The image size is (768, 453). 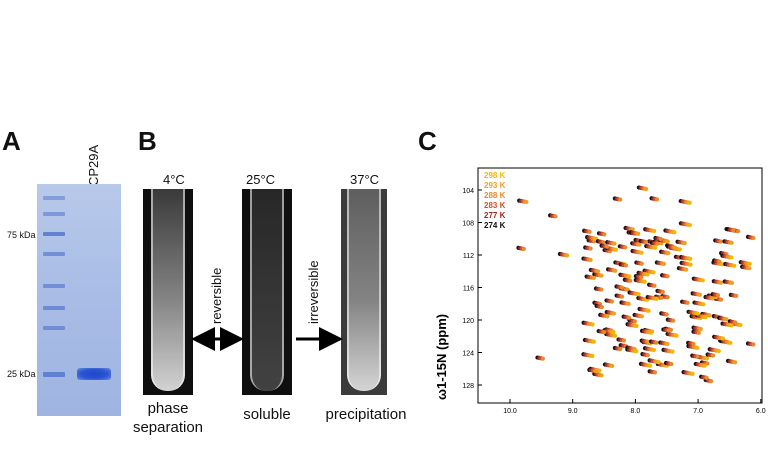 What do you see at coordinates (468, 321) in the screenshot?
I see `y-tick-label: 120` at bounding box center [468, 321].